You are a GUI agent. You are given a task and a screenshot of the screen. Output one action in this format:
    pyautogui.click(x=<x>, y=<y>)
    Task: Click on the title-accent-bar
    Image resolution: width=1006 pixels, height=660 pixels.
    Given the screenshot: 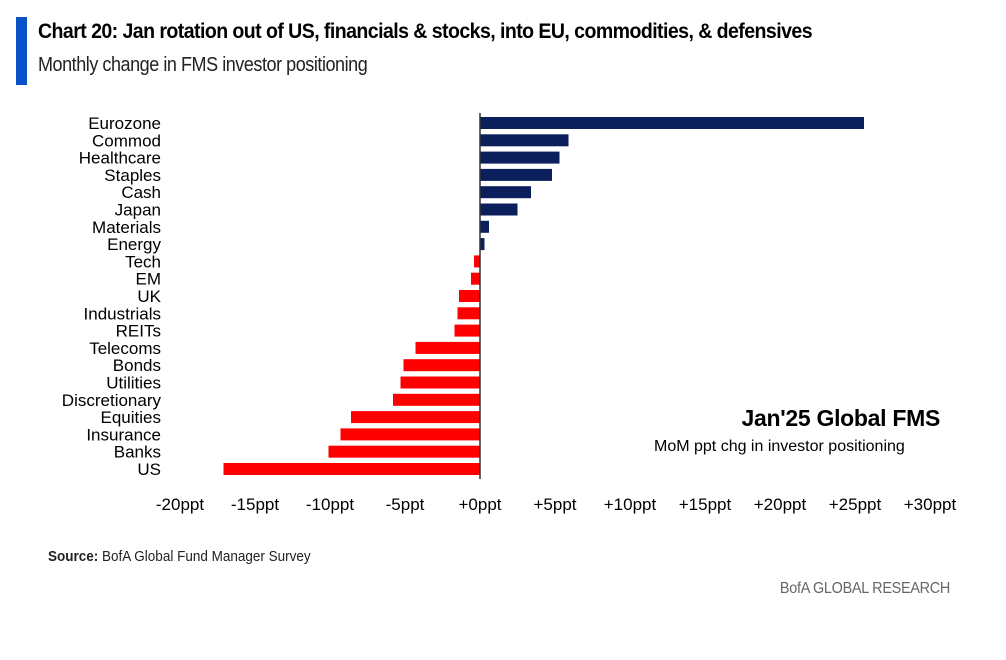 What is the action you would take?
    pyautogui.click(x=21, y=51)
    